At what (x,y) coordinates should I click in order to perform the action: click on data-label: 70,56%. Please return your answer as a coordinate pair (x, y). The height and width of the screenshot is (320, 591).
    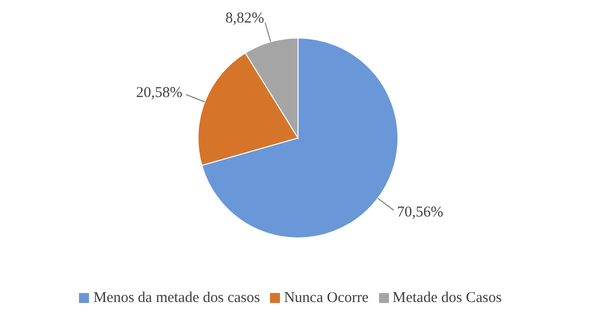
    Looking at the image, I should click on (420, 212).